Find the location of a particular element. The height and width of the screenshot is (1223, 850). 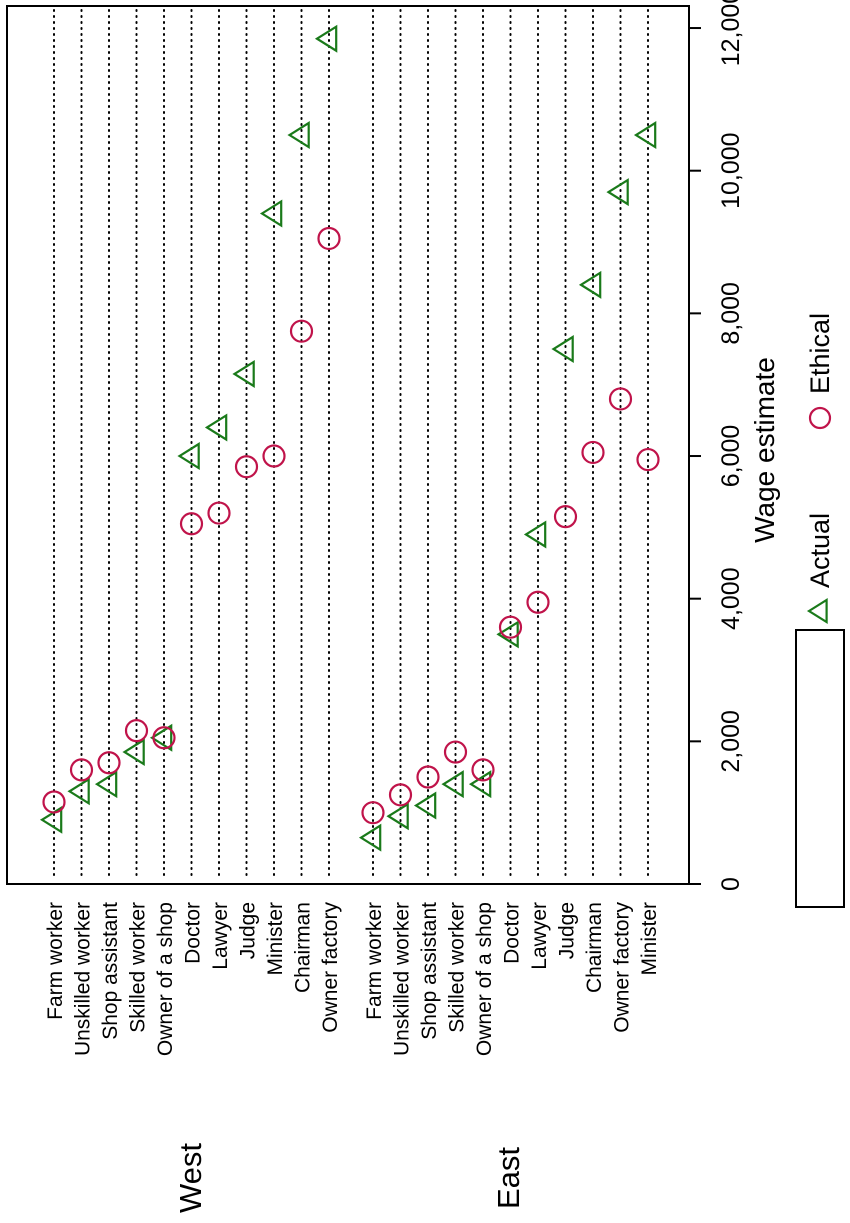

x-axis-label: Wage estimate is located at coordinates (764, 450).